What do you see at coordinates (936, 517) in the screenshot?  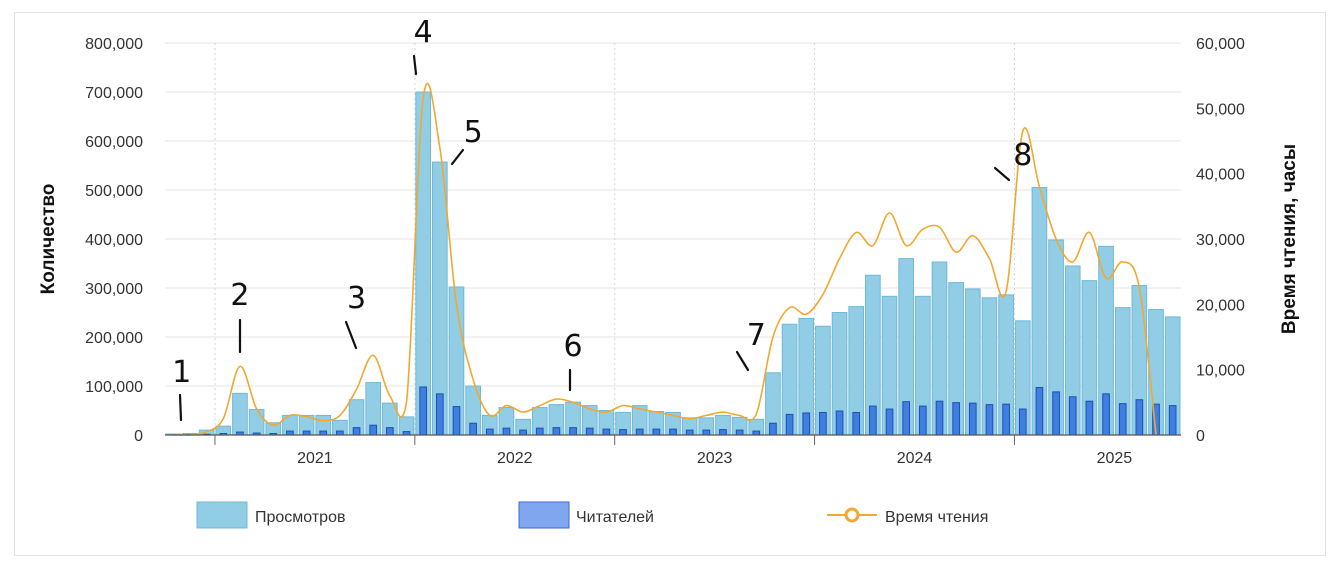 I see `legend-reading-time-label: Время чтения` at bounding box center [936, 517].